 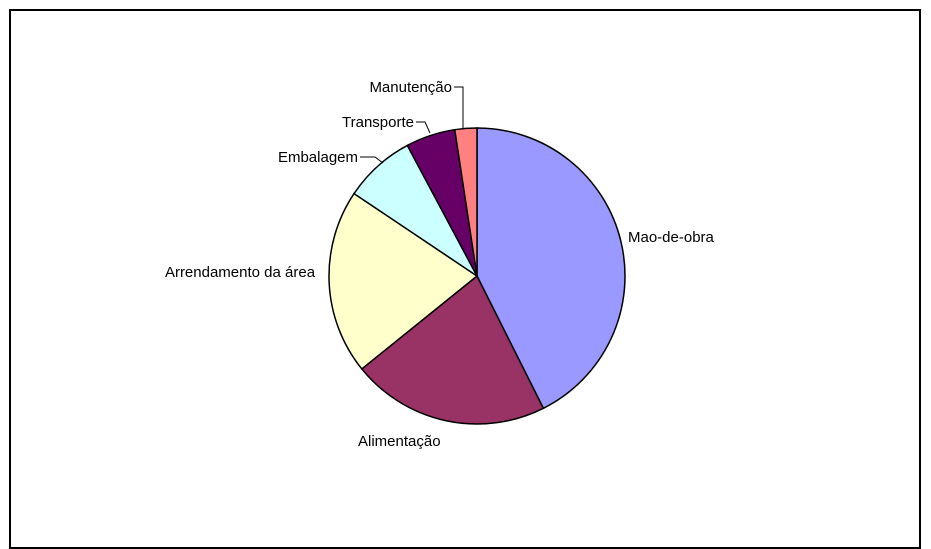 I want to click on slice-label: Arrendamento da área, so click(x=240, y=272).